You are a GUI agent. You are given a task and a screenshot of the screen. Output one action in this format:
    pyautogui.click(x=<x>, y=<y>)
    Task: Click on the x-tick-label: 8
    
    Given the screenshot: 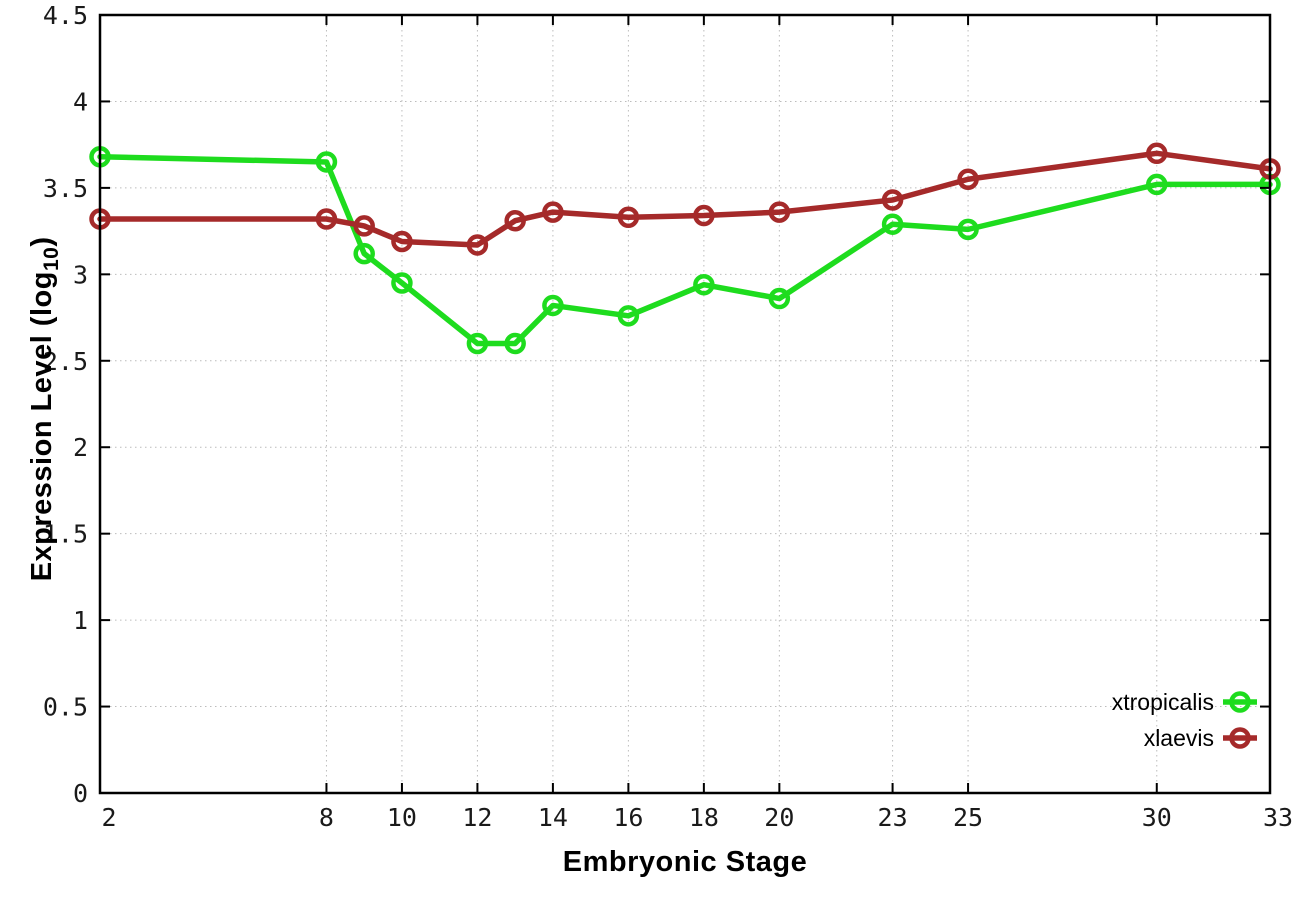 What is the action you would take?
    pyautogui.click(x=326, y=817)
    